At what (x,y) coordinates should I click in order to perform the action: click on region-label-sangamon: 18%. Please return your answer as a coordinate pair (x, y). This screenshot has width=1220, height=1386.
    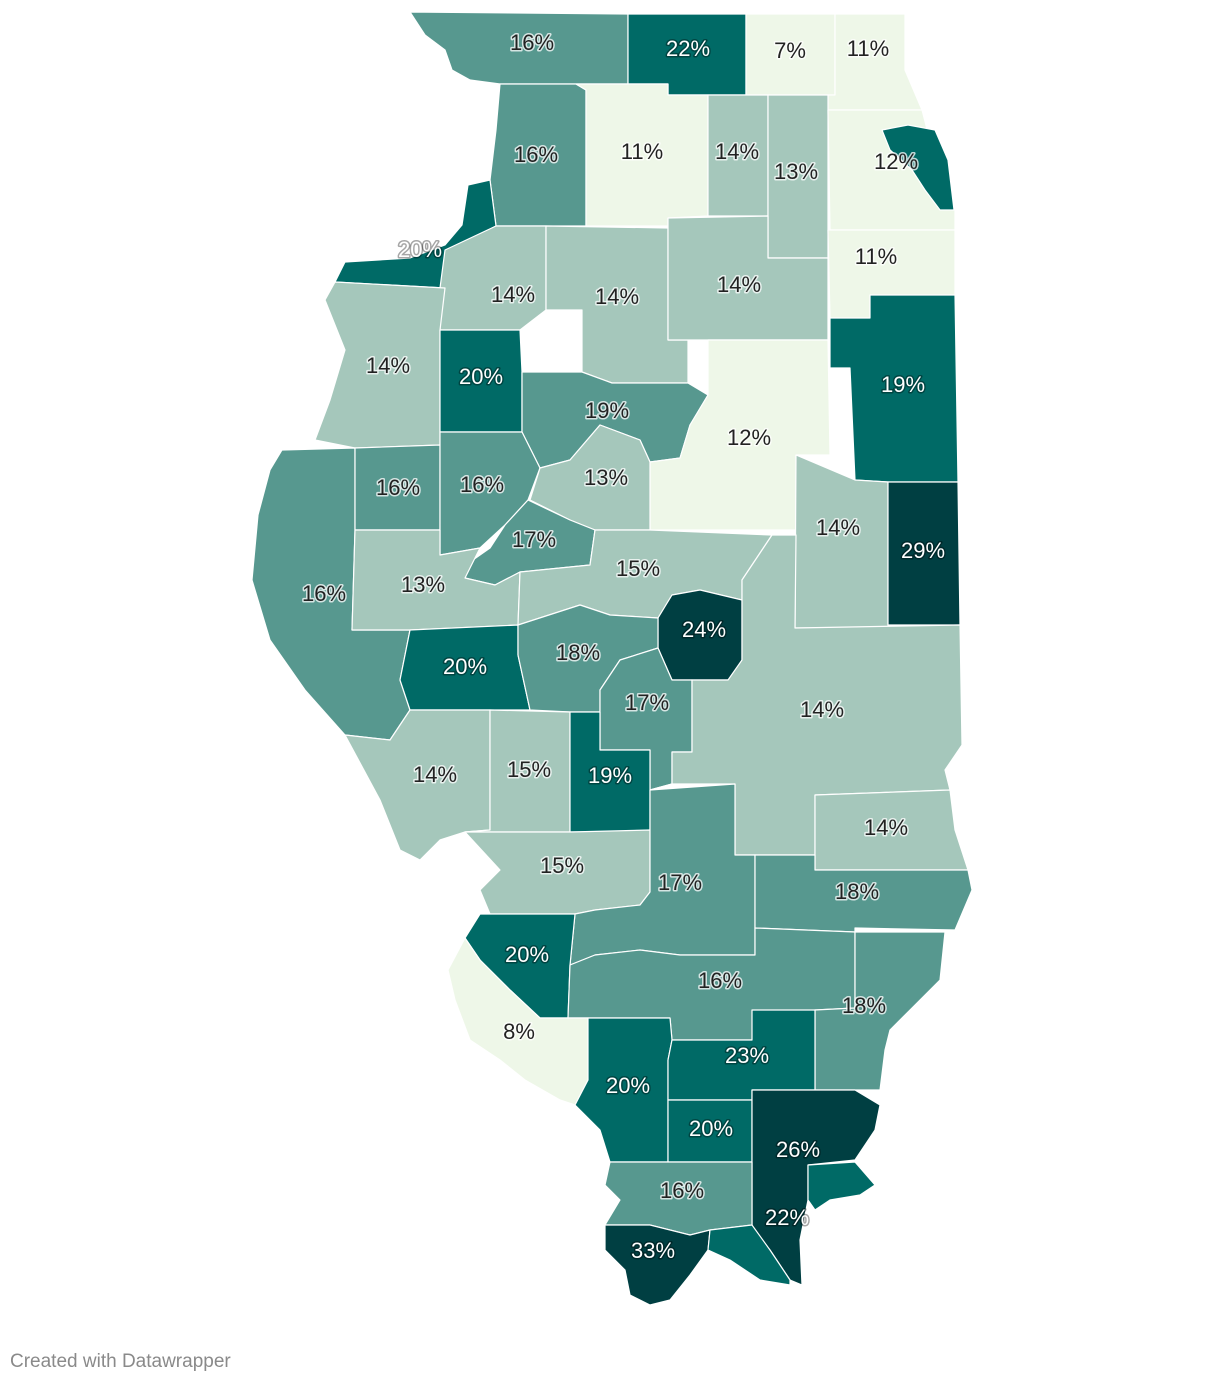
    Looking at the image, I should click on (578, 652).